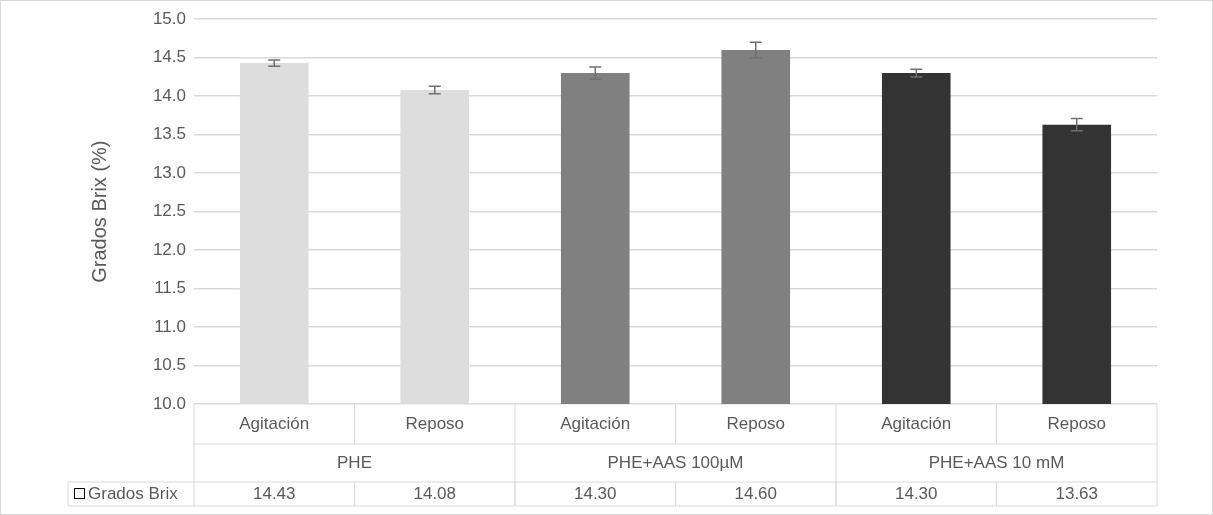  I want to click on y-tick-label: 10.5, so click(169, 365).